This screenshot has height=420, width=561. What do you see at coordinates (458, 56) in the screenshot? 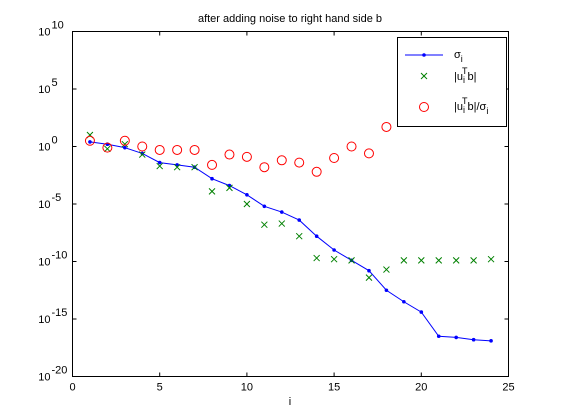
I see `legend-label-sigma: σi` at bounding box center [458, 56].